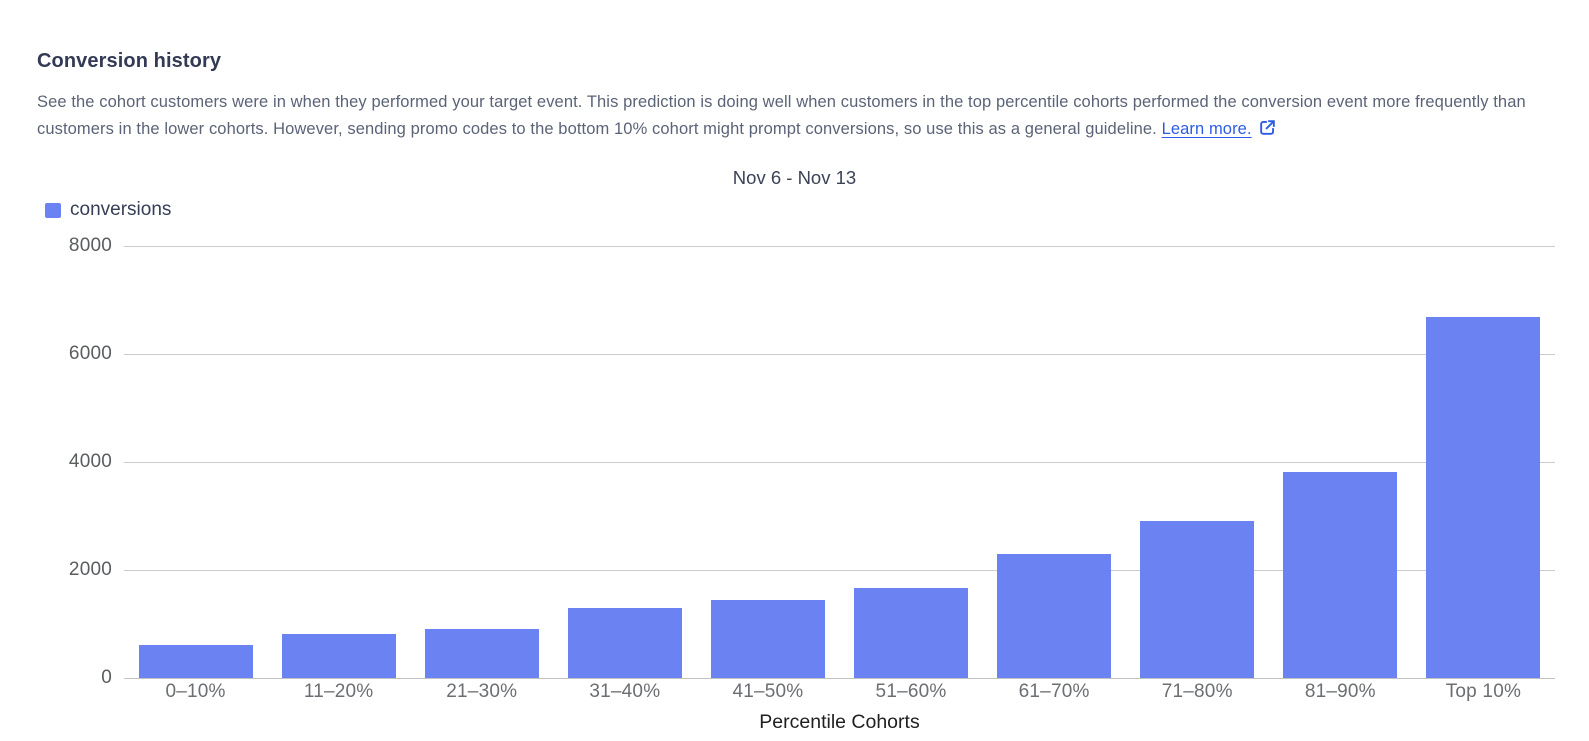  I want to click on x-axis-tick-label: 41–50%, so click(768, 691).